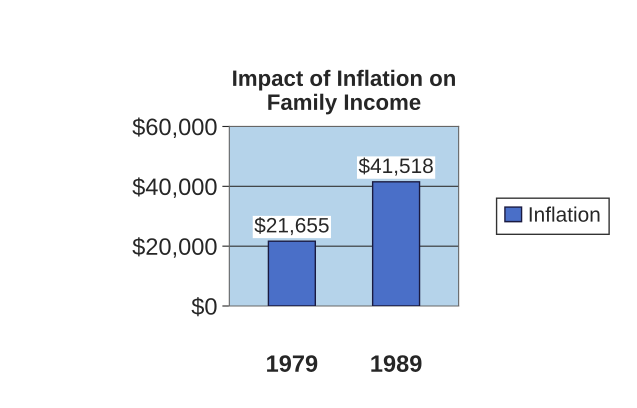 The height and width of the screenshot is (408, 637). What do you see at coordinates (204, 306) in the screenshot?
I see `y-tick-label: $0` at bounding box center [204, 306].